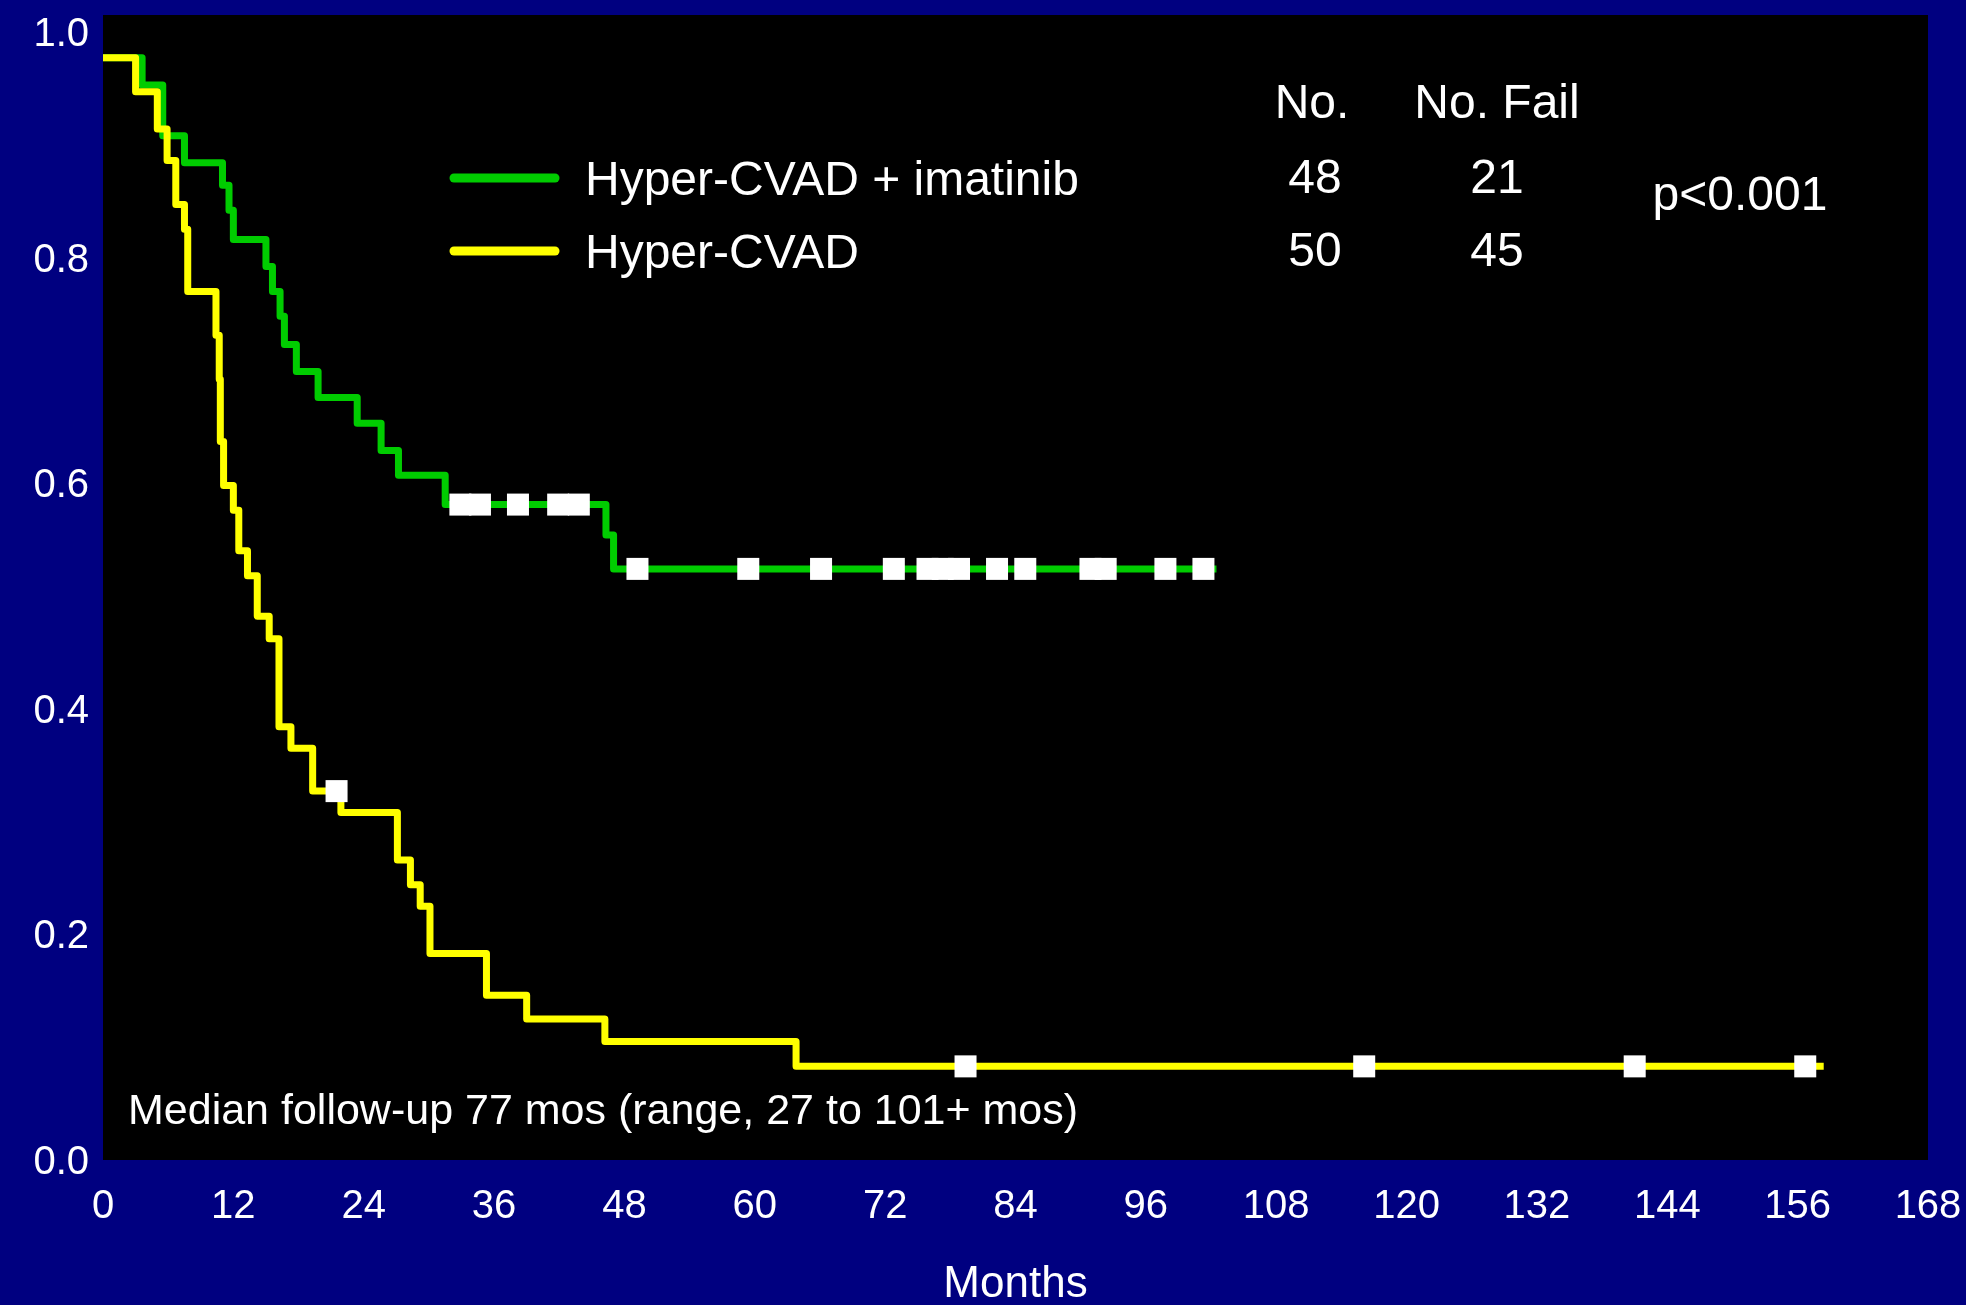  Describe the element at coordinates (61, 708) in the screenshot. I see `y-tick-label: 0.4` at that location.